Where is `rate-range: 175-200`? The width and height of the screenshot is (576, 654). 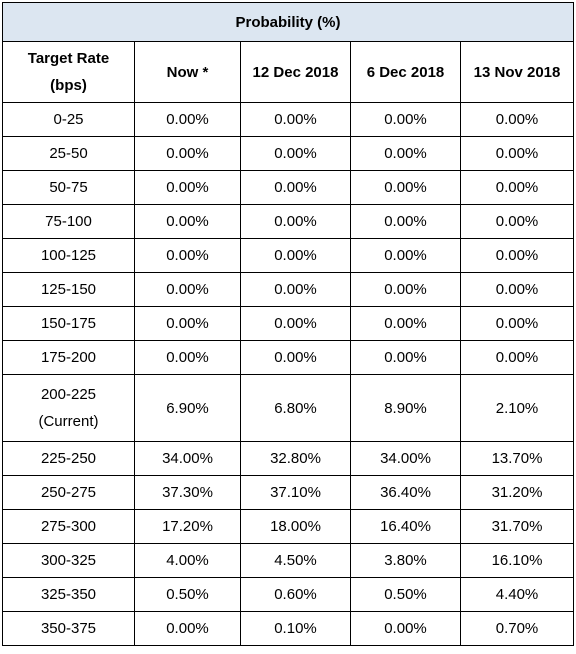
rate-range: 175-200 is located at coordinates (68, 357).